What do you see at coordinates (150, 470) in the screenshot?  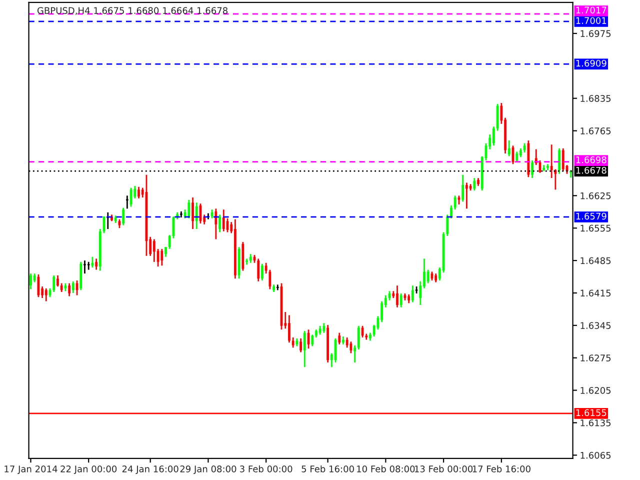 I see `x-tick-label: 24 Jan 16:00` at bounding box center [150, 470].